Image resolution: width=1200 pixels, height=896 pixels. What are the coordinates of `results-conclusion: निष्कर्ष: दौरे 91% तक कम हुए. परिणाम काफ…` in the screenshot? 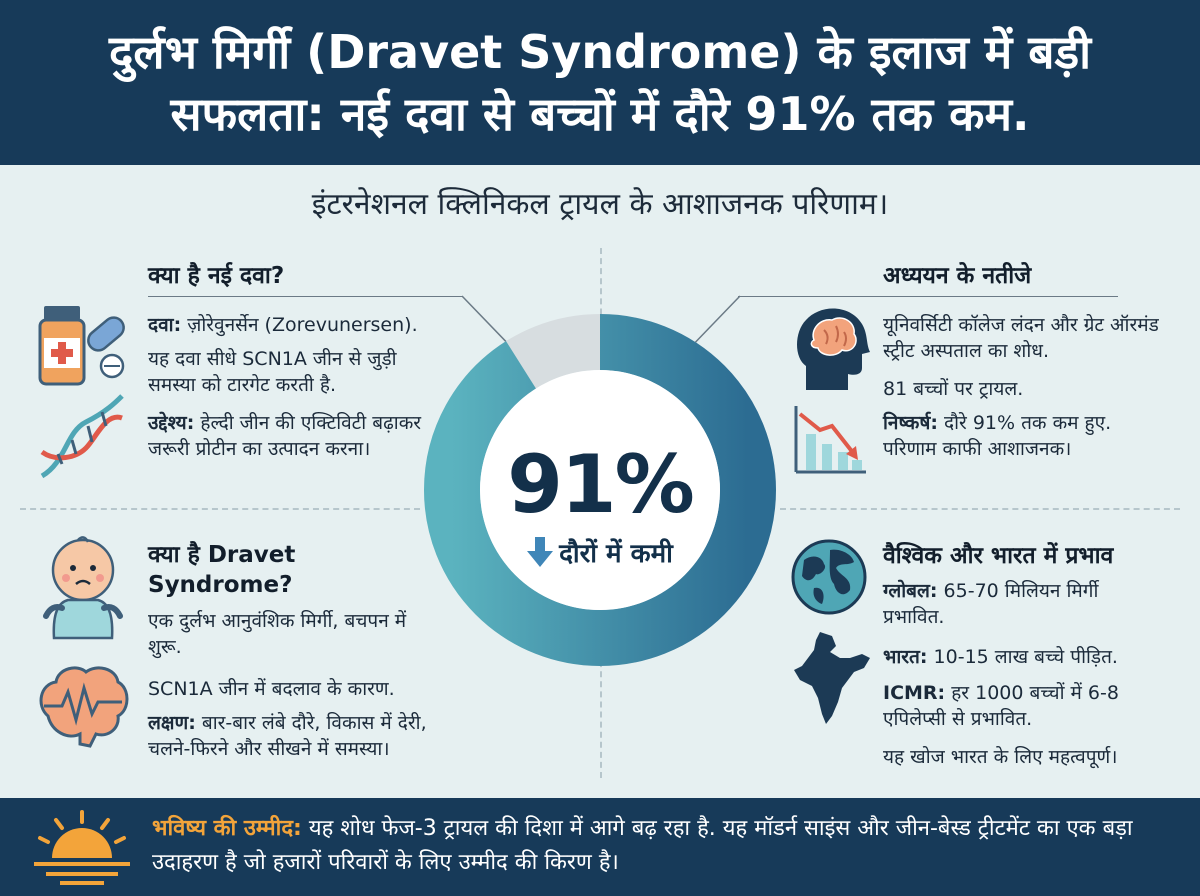 It's located at (997, 436).